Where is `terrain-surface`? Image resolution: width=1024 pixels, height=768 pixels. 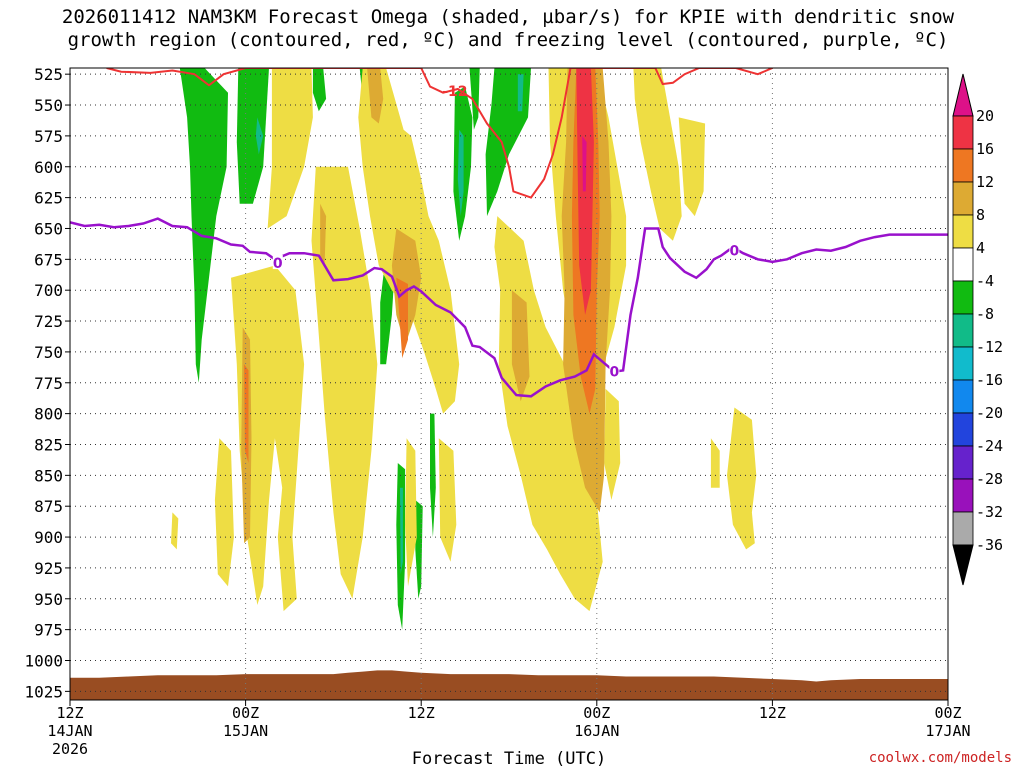 terrain-surface is located at coordinates (509, 685).